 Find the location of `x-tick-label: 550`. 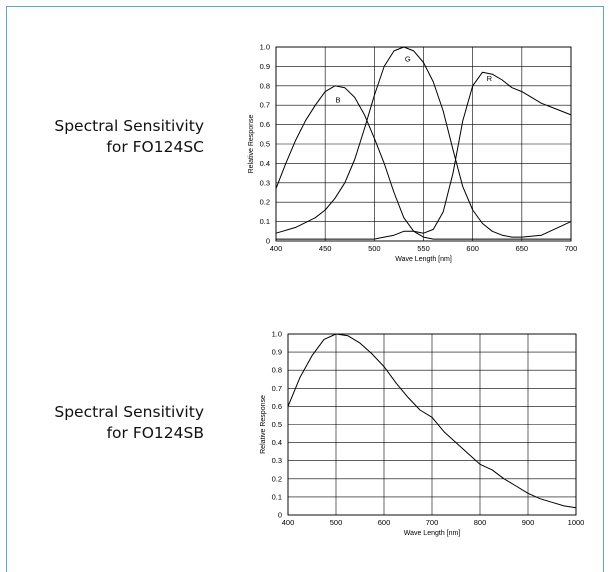

x-tick-label: 550 is located at coordinates (423, 248).